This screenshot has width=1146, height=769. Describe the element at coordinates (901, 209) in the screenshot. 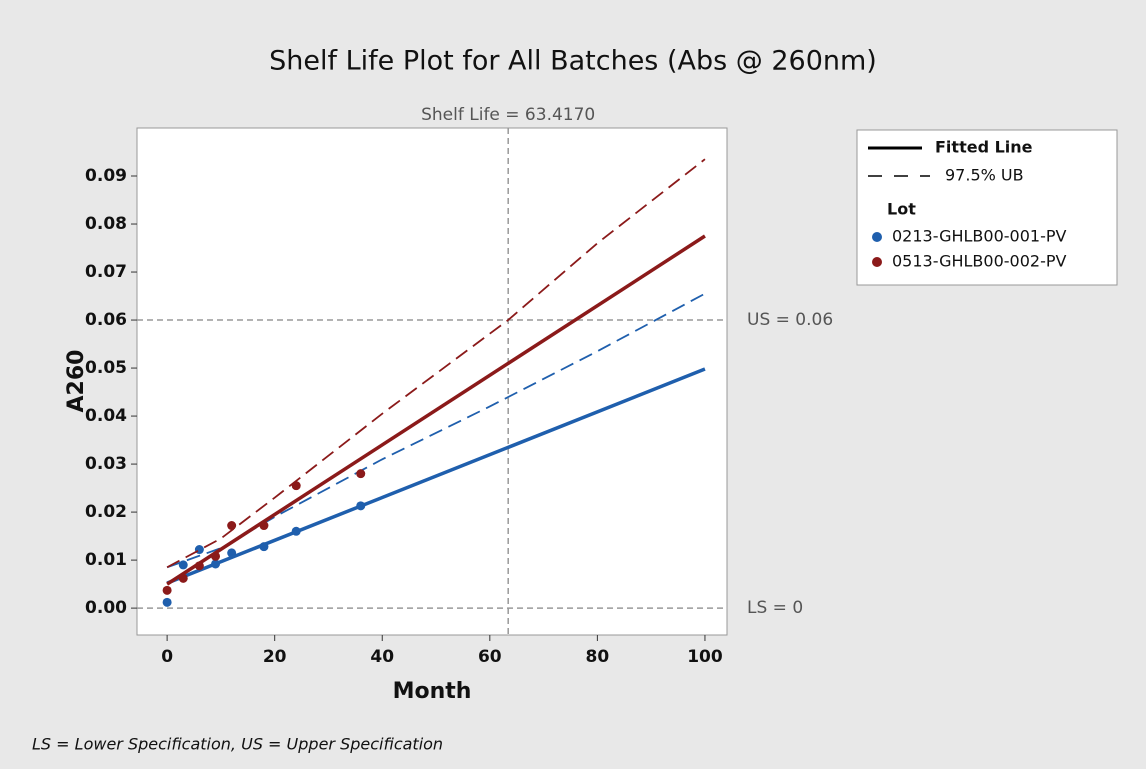

I see `legend-title: Lot` at that location.